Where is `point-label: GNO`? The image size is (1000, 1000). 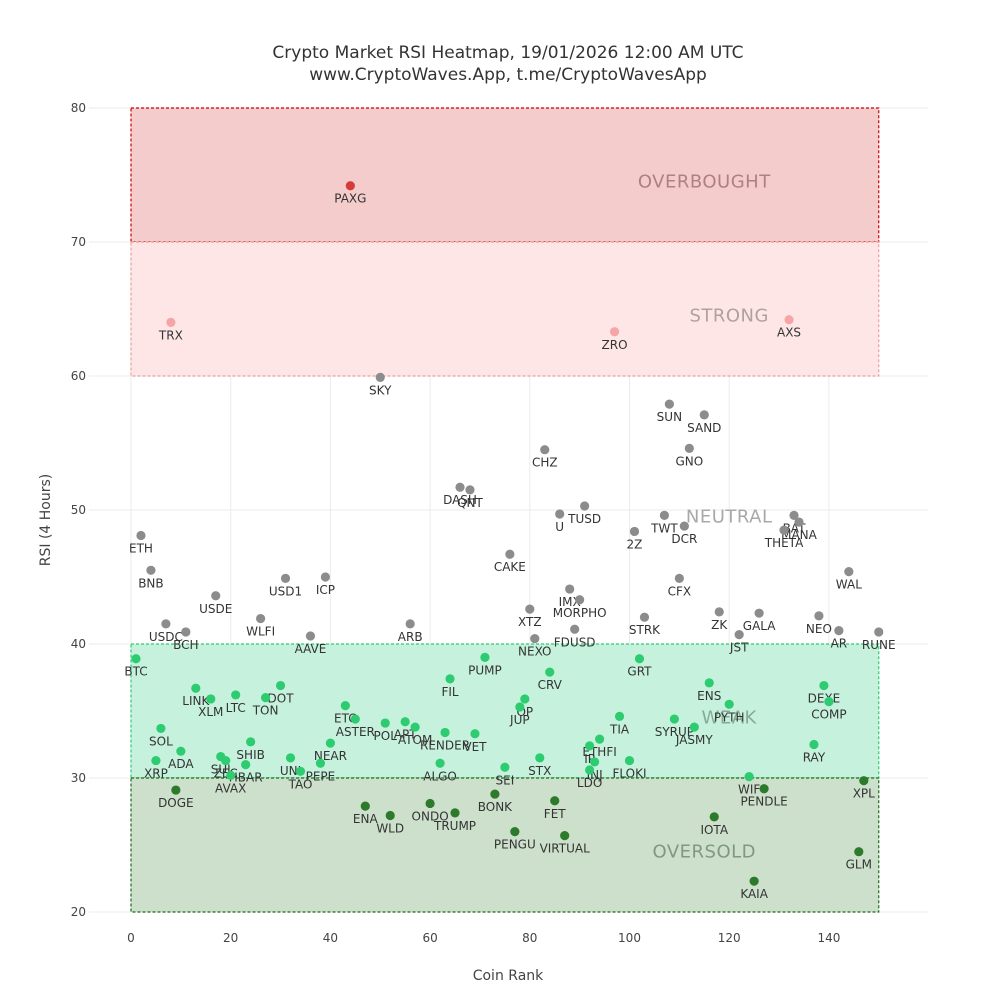
point-label: GNO is located at coordinates (689, 461).